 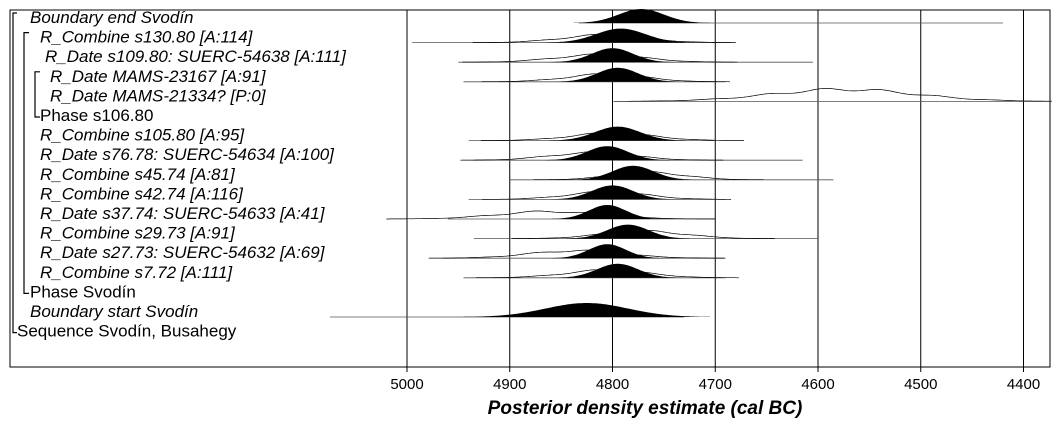 I want to click on row-label: Sequence Svodín, Busahegy, so click(x=127, y=331).